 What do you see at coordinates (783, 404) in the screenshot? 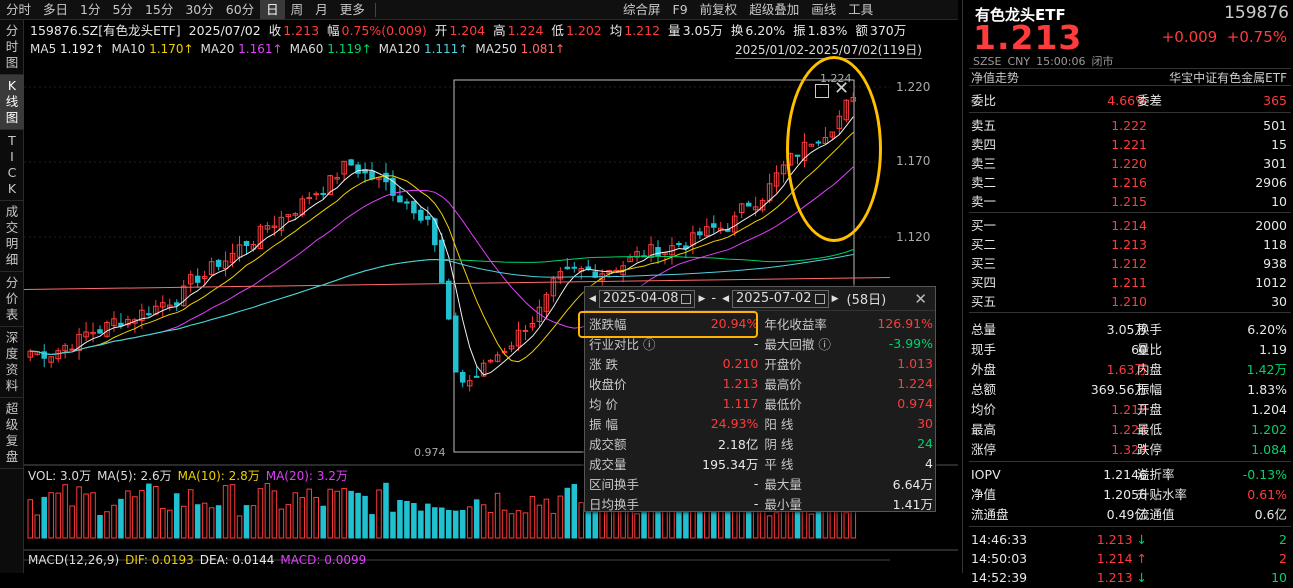
I see `stats-key: 最低价` at bounding box center [783, 404].